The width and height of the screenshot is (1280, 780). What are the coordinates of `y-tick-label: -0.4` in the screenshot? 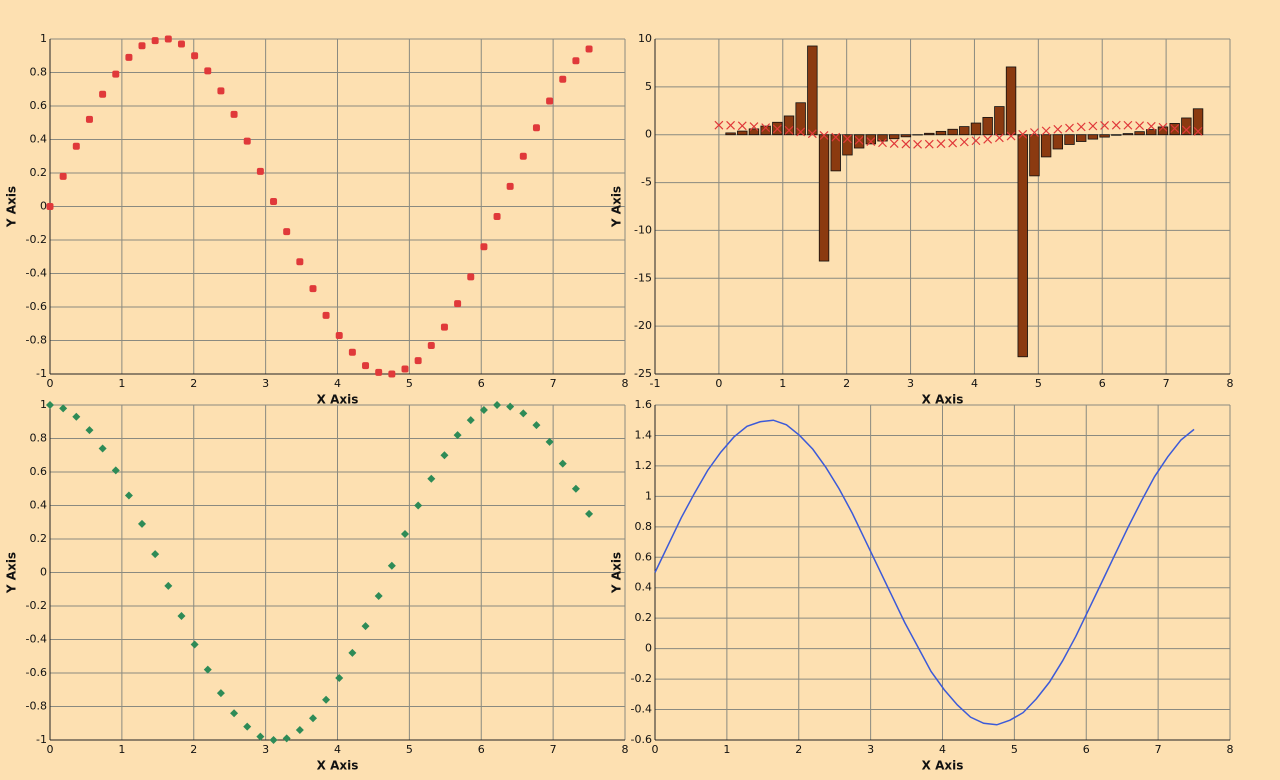 It's located at (36, 639).